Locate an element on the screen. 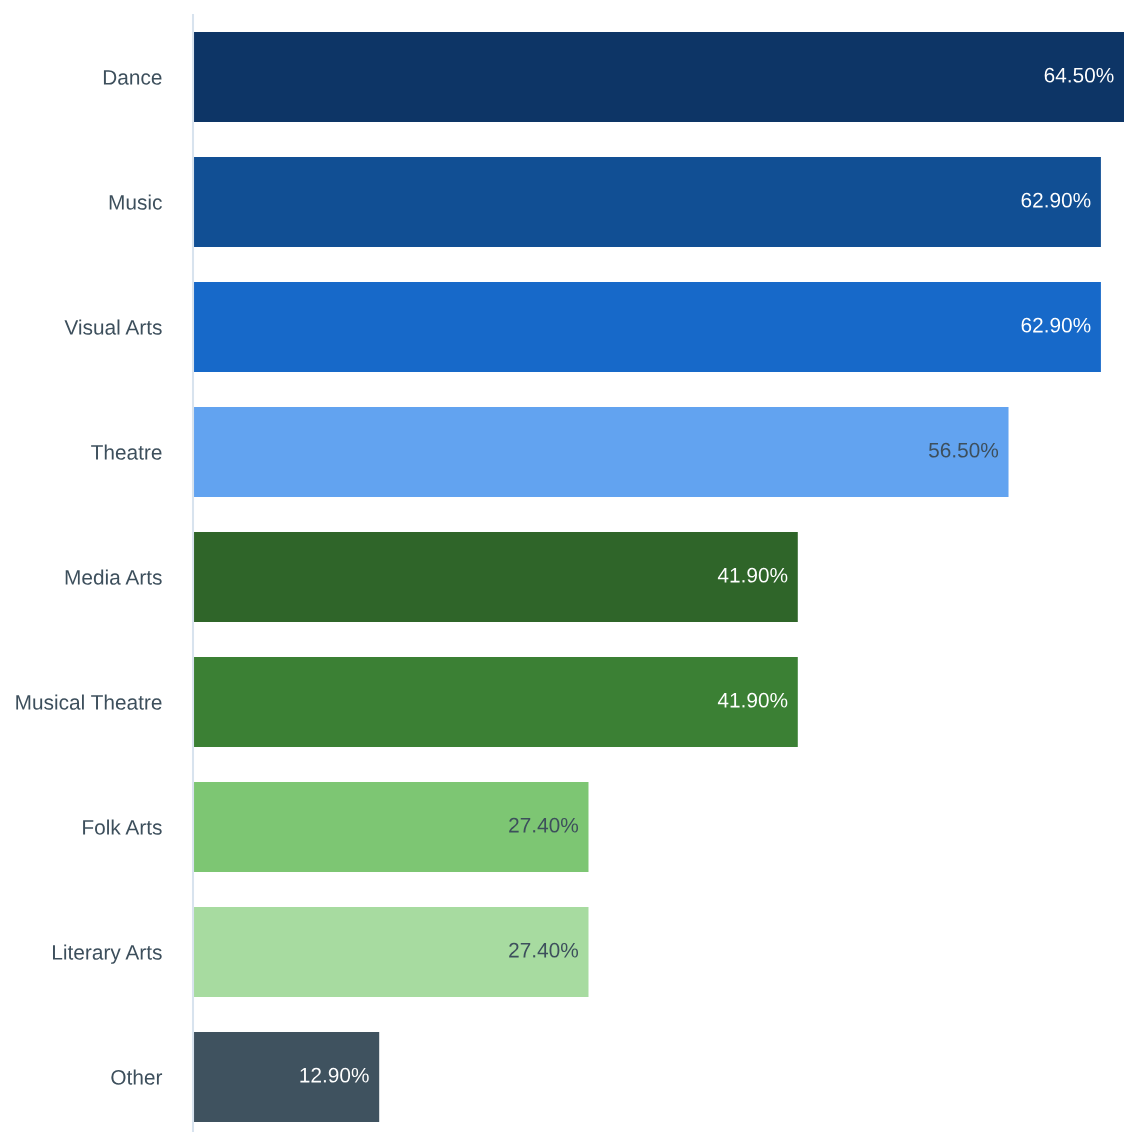  y-tick-label: Music is located at coordinates (135, 202).